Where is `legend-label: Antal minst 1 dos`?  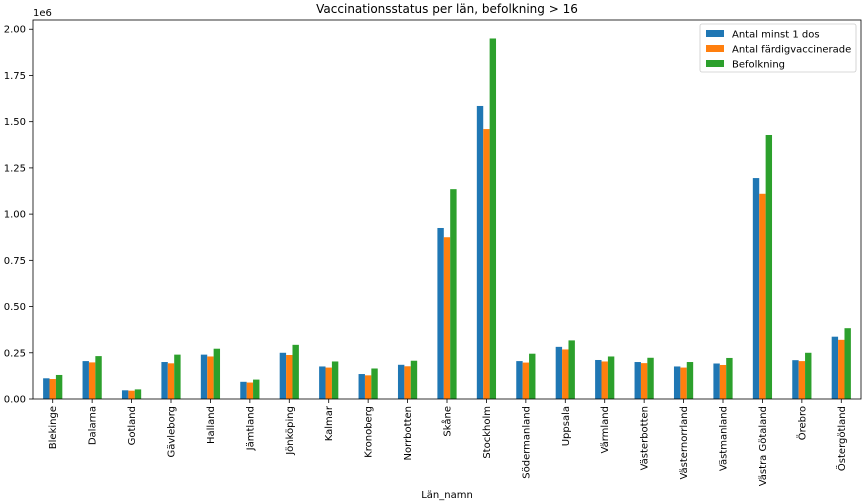
legend-label: Antal minst 1 dos is located at coordinates (776, 35).